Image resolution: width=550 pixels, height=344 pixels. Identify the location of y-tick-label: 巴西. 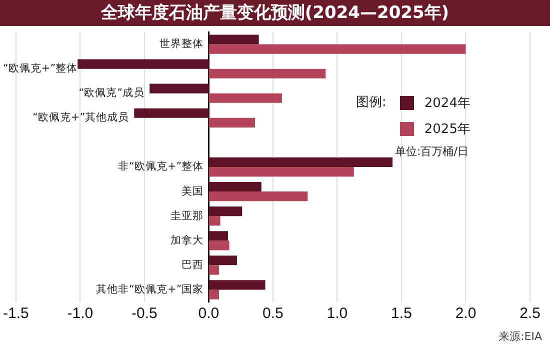
(193, 264).